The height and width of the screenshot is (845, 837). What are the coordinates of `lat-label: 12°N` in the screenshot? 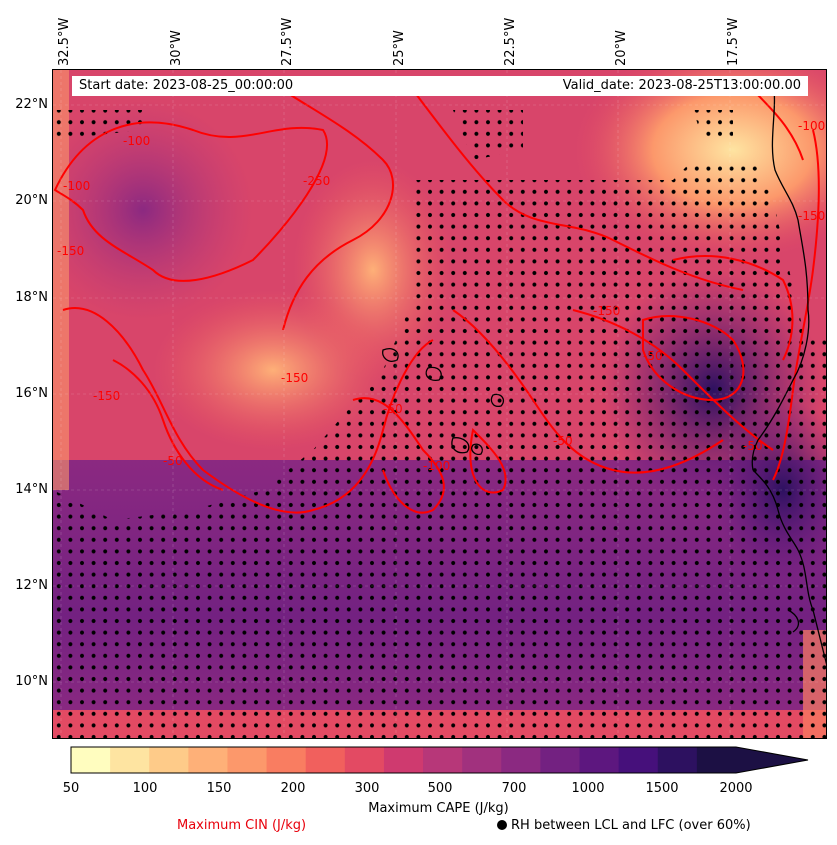 It's located at (31, 585).